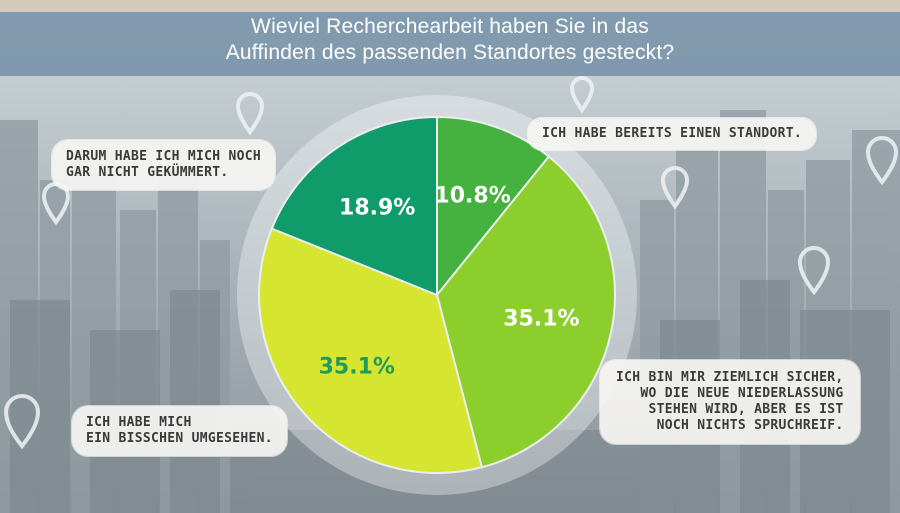  I want to click on callout-umgesehen-line-1: Ich habe mich, so click(139, 422).